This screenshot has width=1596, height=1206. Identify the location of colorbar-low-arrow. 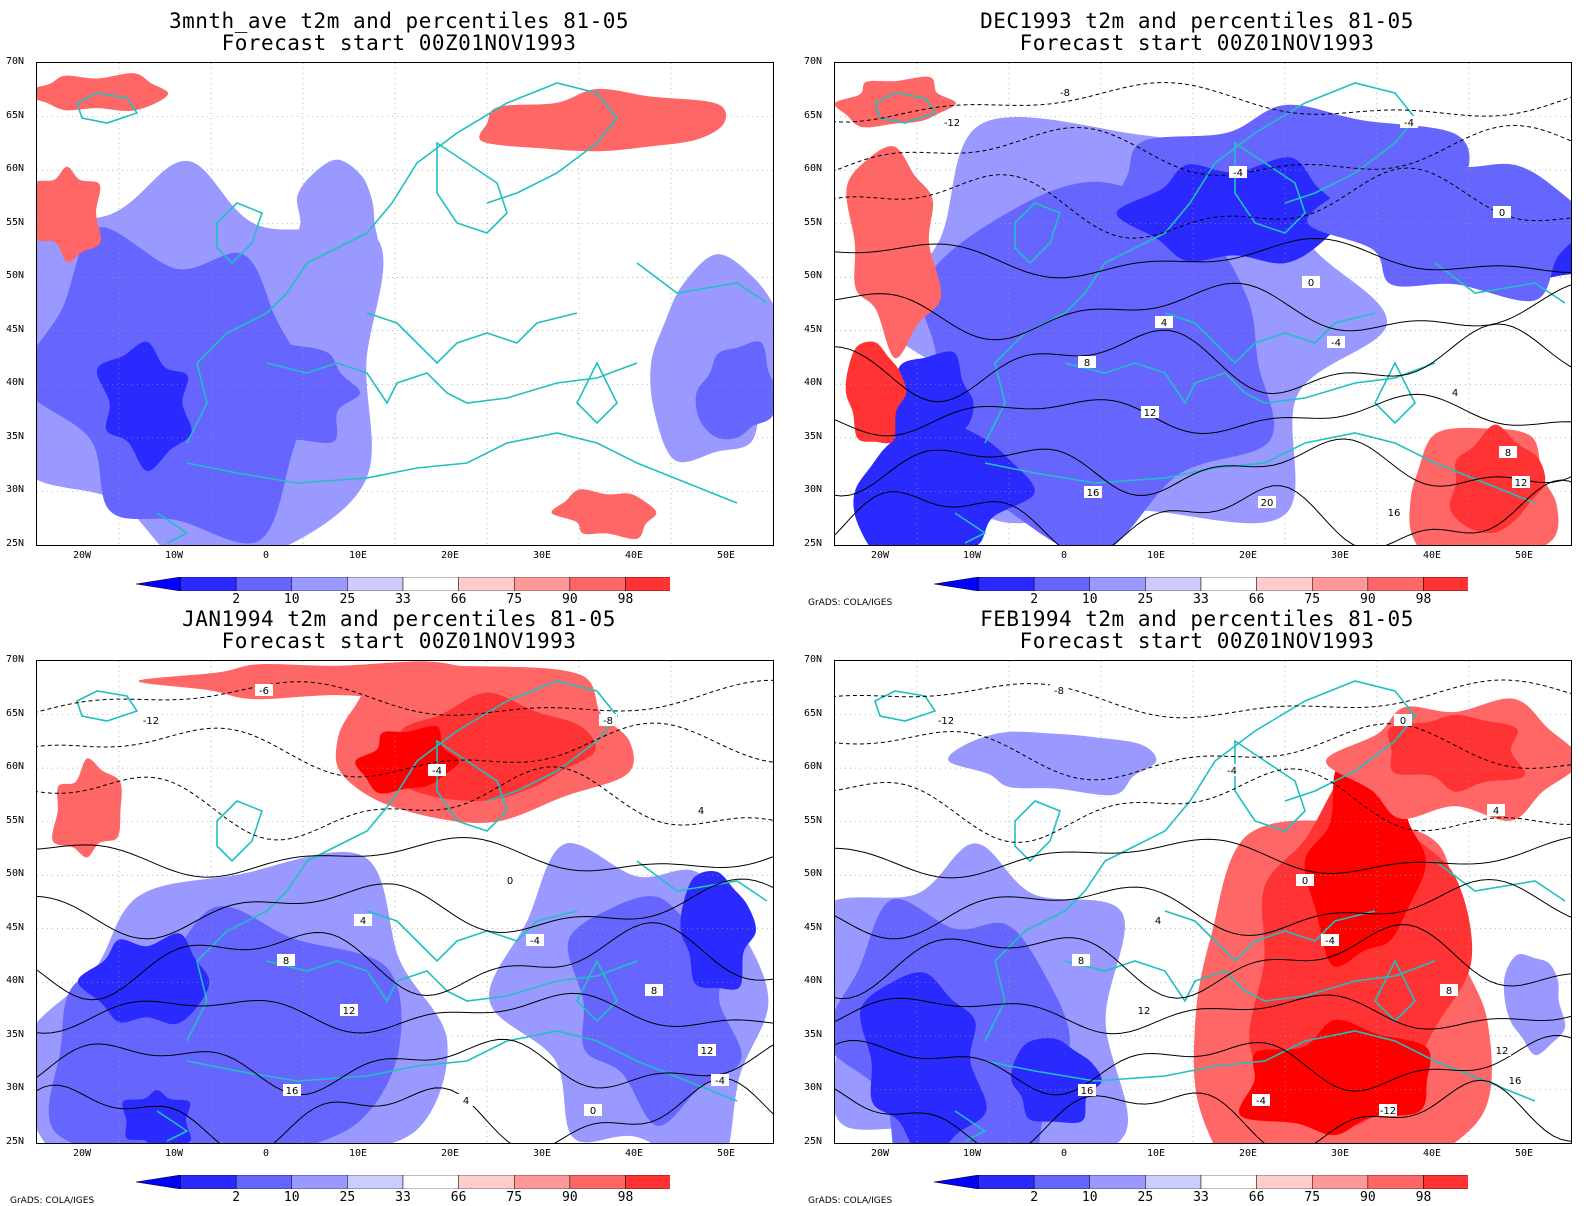
(158, 1182).